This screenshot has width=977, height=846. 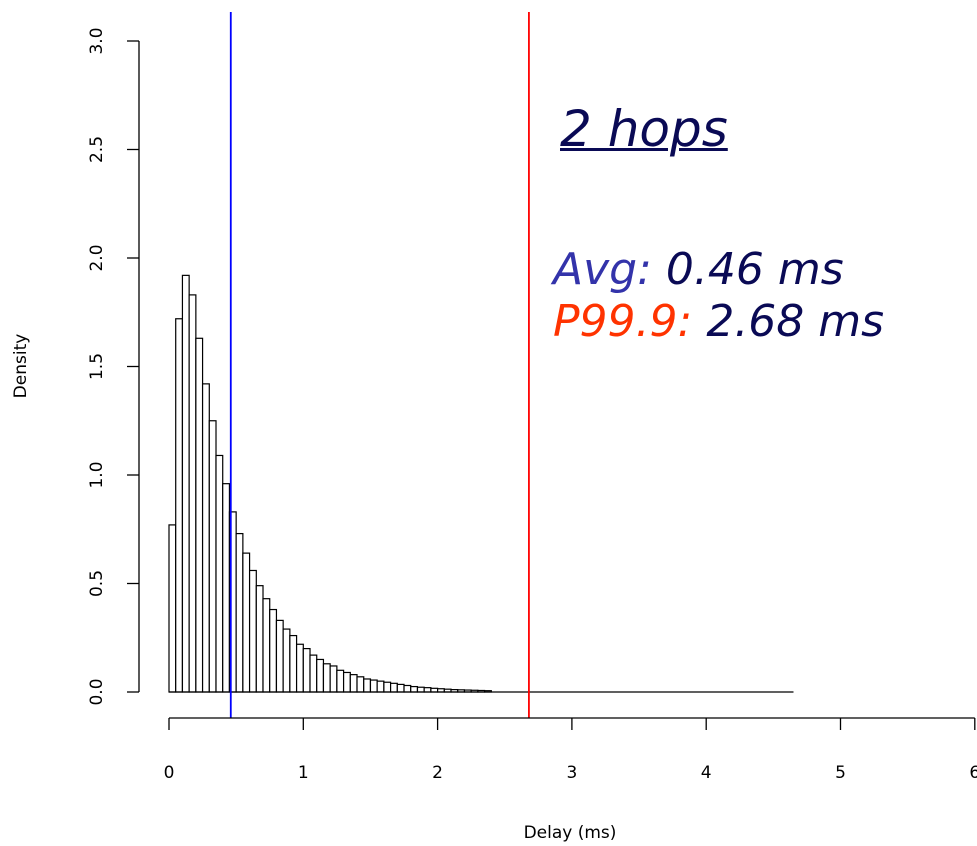 What do you see at coordinates (97, 40) in the screenshot?
I see `y-tick-label: 3.0` at bounding box center [97, 40].